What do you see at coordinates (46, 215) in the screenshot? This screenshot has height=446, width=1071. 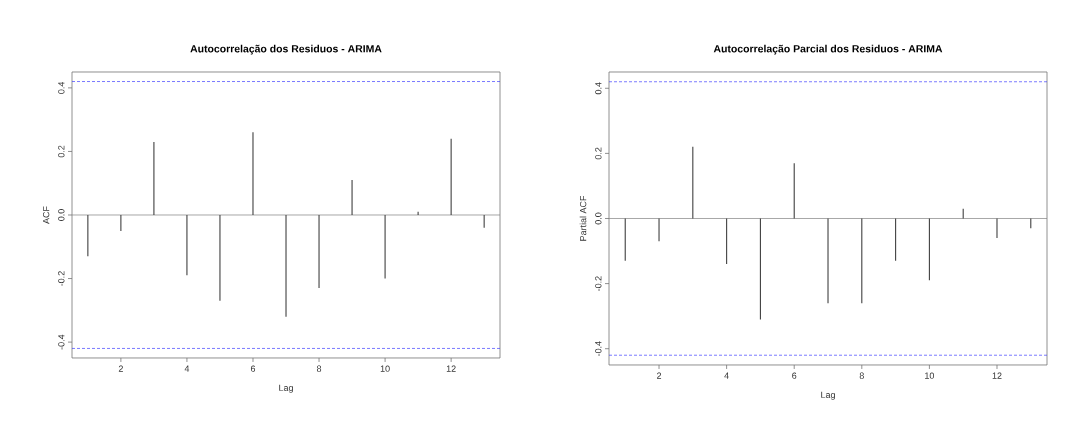 I see `y-axis-title: ACF` at bounding box center [46, 215].